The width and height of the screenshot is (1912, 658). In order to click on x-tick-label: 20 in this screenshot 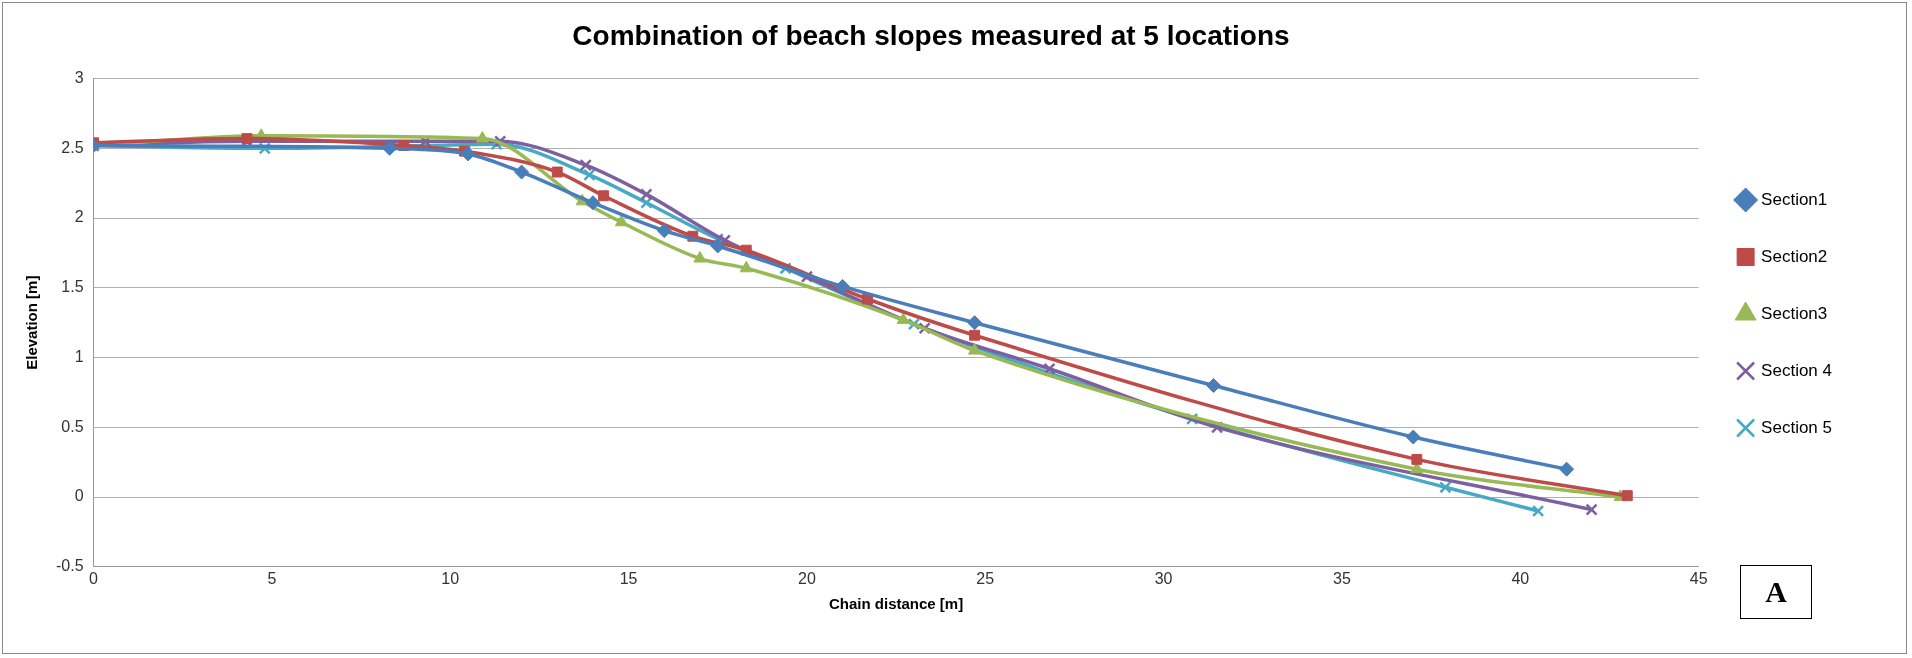, I will do `click(807, 578)`.